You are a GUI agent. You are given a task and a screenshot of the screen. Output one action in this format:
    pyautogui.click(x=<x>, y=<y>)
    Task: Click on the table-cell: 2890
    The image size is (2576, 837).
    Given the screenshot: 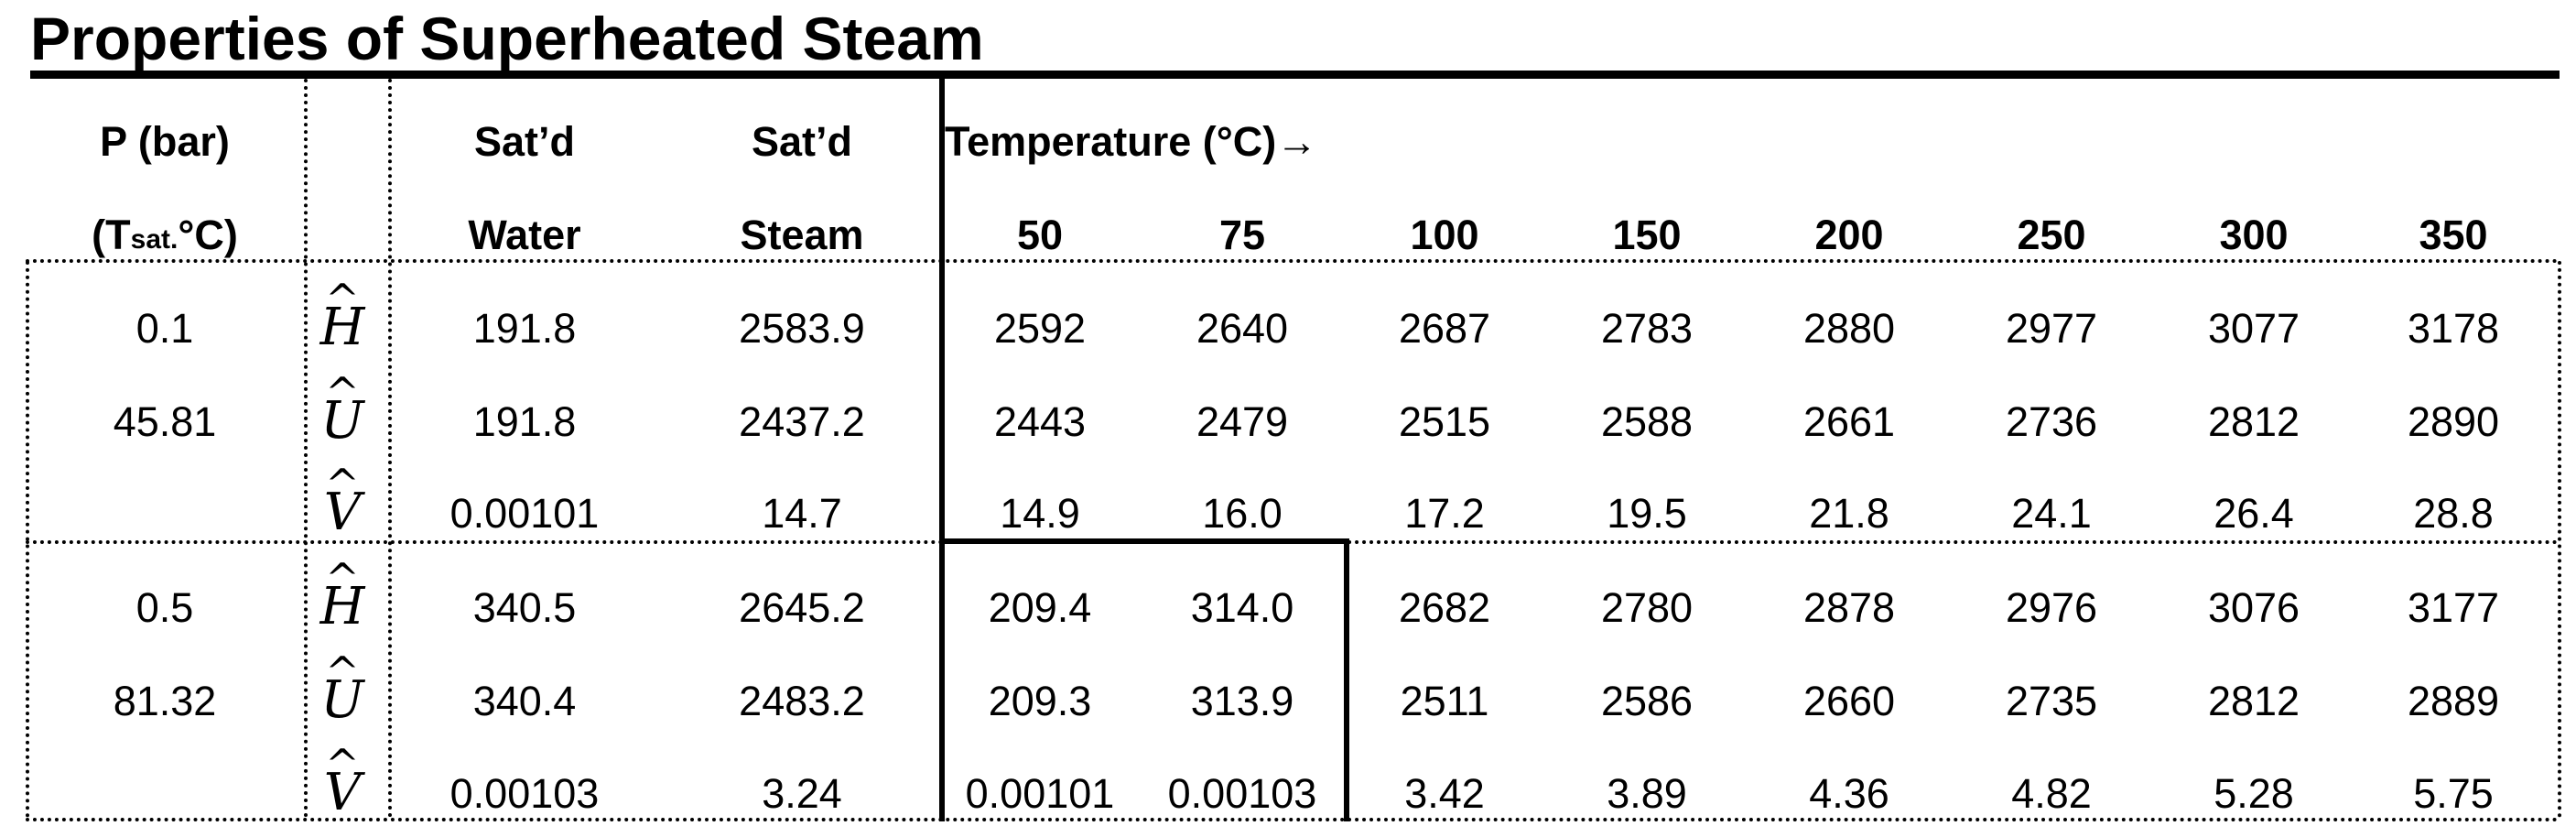 What is the action you would take?
    pyautogui.click(x=2454, y=421)
    